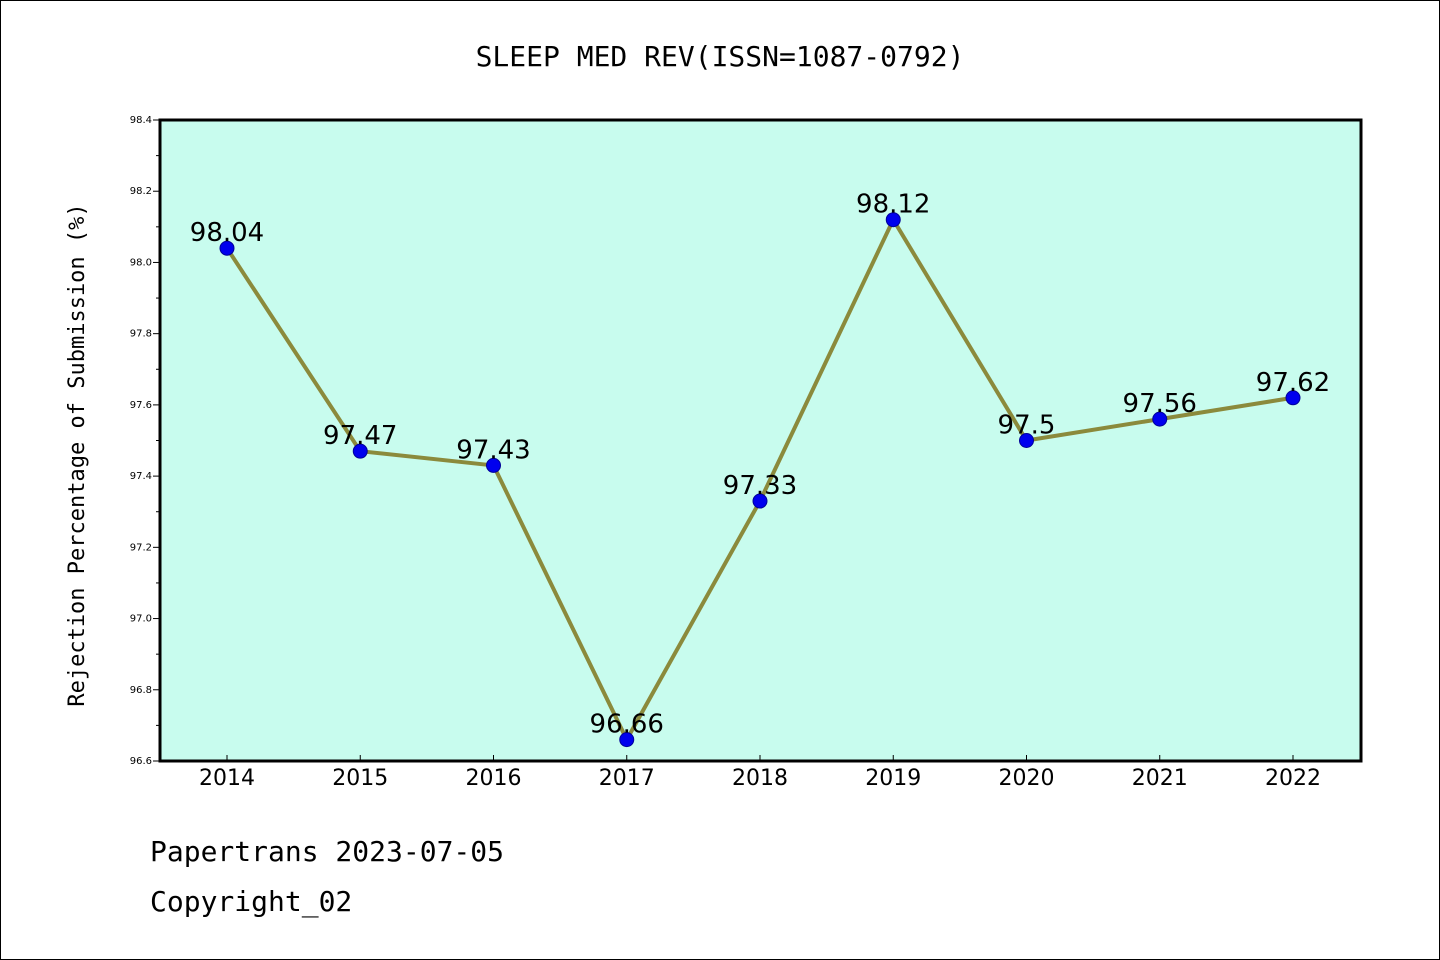 The image size is (1440, 960). Describe the element at coordinates (141, 262) in the screenshot. I see `y-tick-label: 98.0` at that location.